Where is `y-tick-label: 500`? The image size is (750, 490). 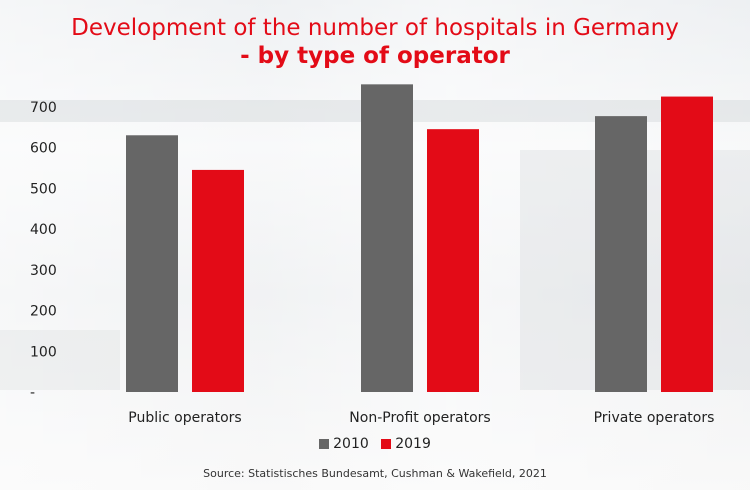 y-tick-label: 500 is located at coordinates (43, 189).